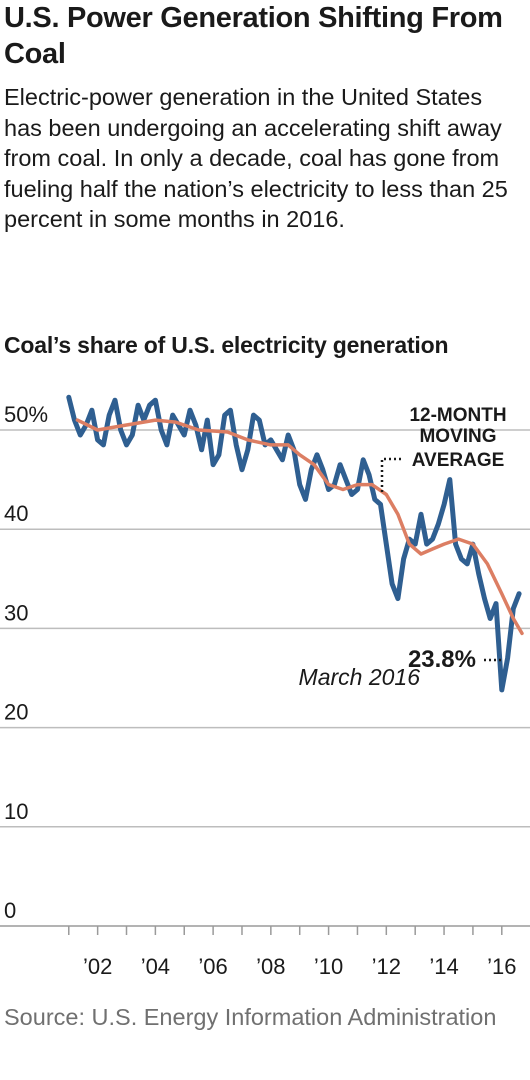  What do you see at coordinates (457, 415) in the screenshot?
I see `moving-average-label-line1: 12-MONTH` at bounding box center [457, 415].